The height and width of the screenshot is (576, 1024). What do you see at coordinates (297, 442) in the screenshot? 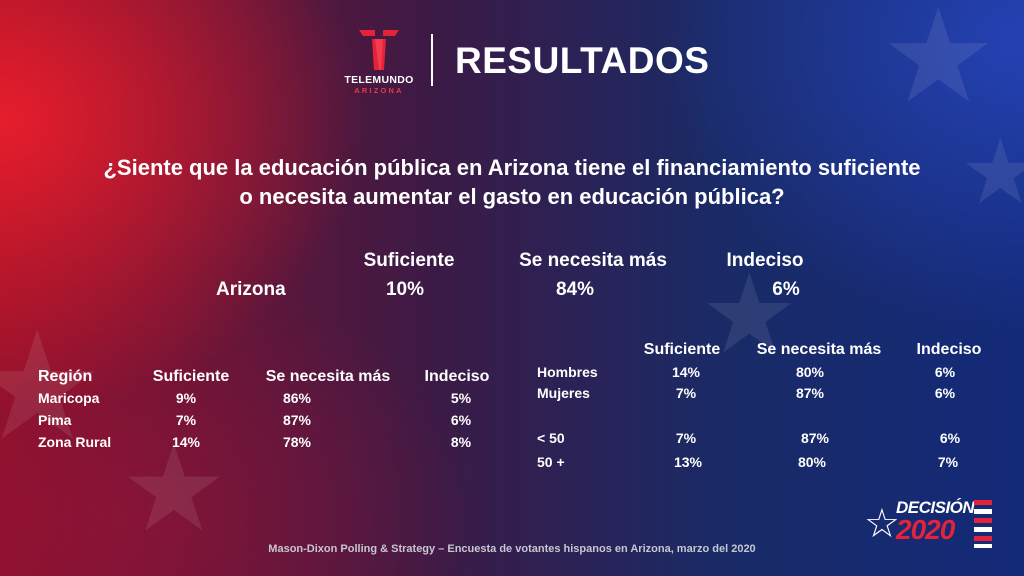
I see `cell-se-necesita-mas: 78%` at bounding box center [297, 442].